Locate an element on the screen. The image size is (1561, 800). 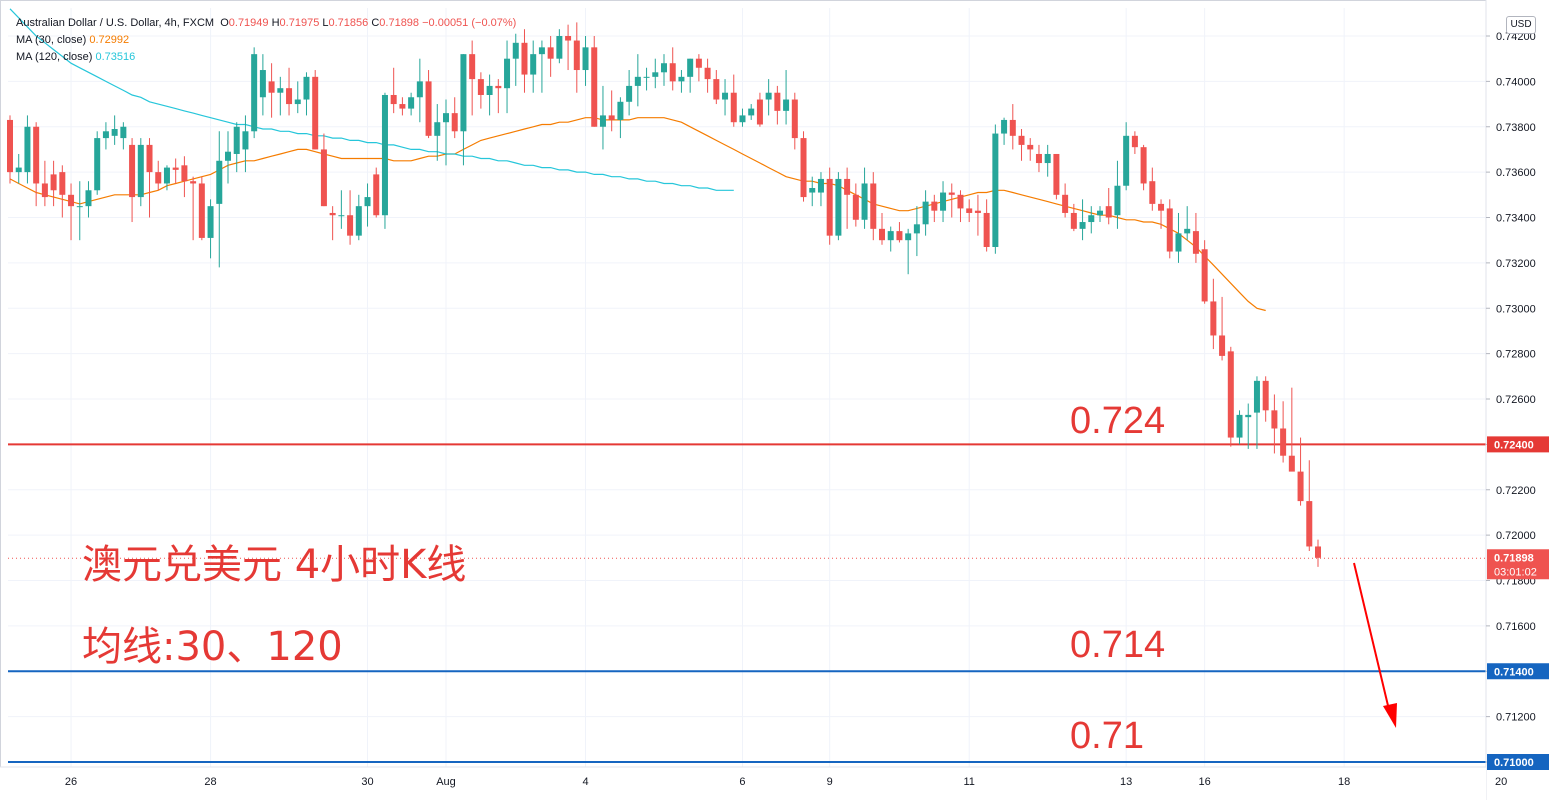
legend-ma120-row: MA (120, close) 0.73516 is located at coordinates (266, 57).